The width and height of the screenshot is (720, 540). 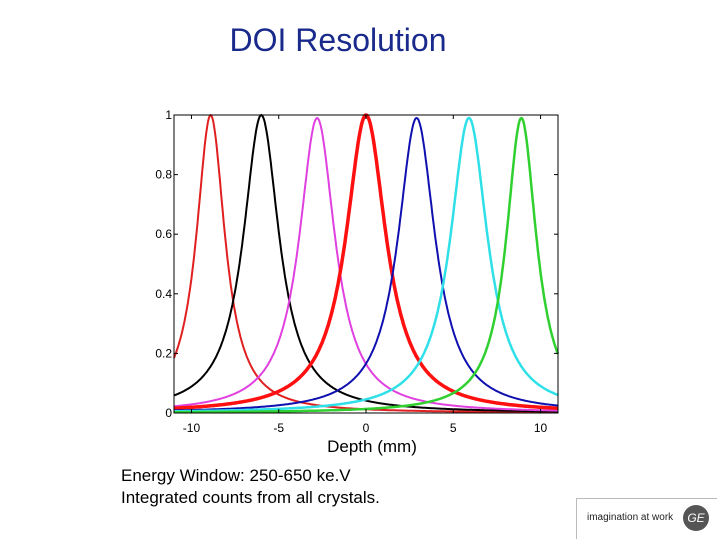 I want to click on ge-logo: imagination at work GE, so click(x=646, y=518).